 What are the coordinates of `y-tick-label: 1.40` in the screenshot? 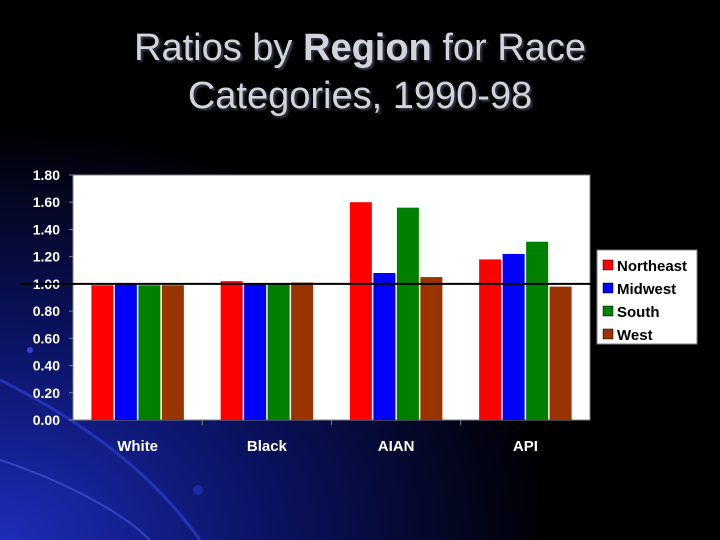 It's located at (46, 229).